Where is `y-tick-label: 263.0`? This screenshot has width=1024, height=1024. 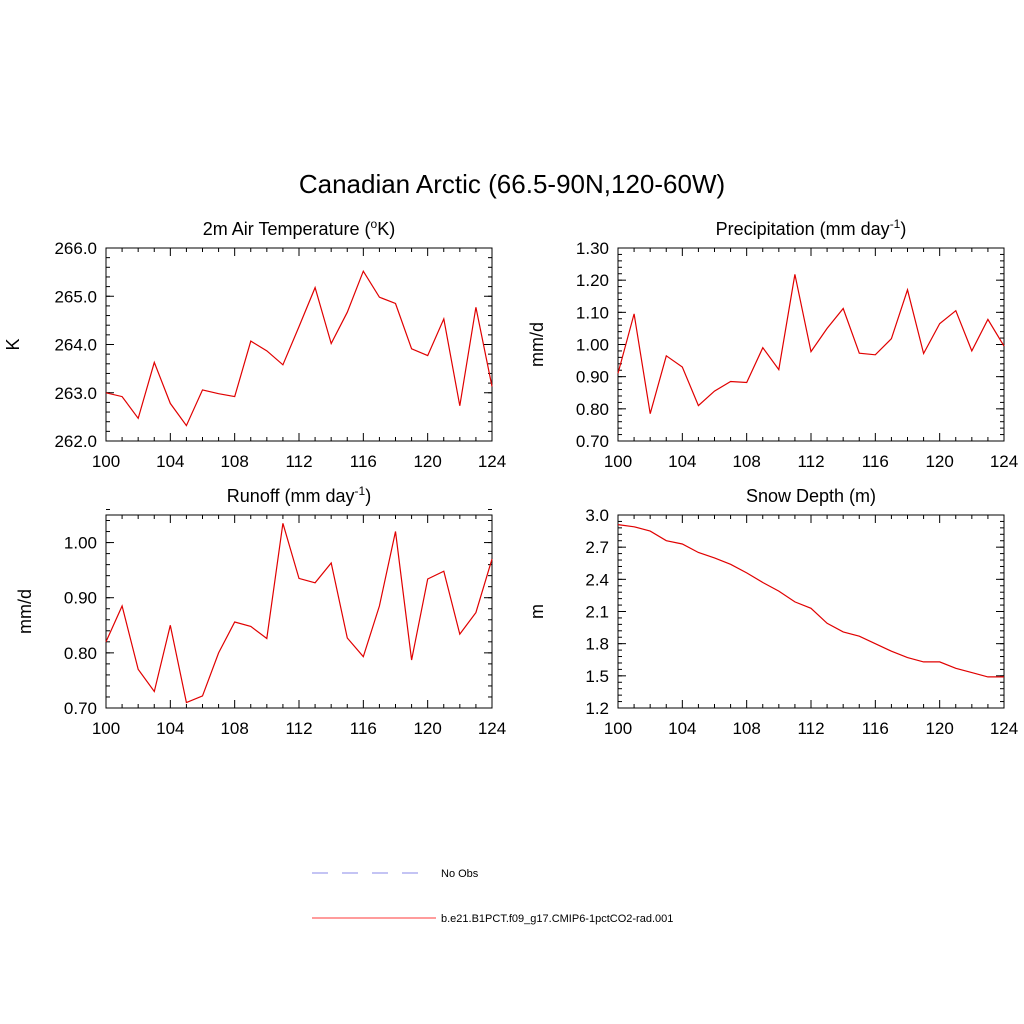
y-tick-label: 263.0 is located at coordinates (75, 393).